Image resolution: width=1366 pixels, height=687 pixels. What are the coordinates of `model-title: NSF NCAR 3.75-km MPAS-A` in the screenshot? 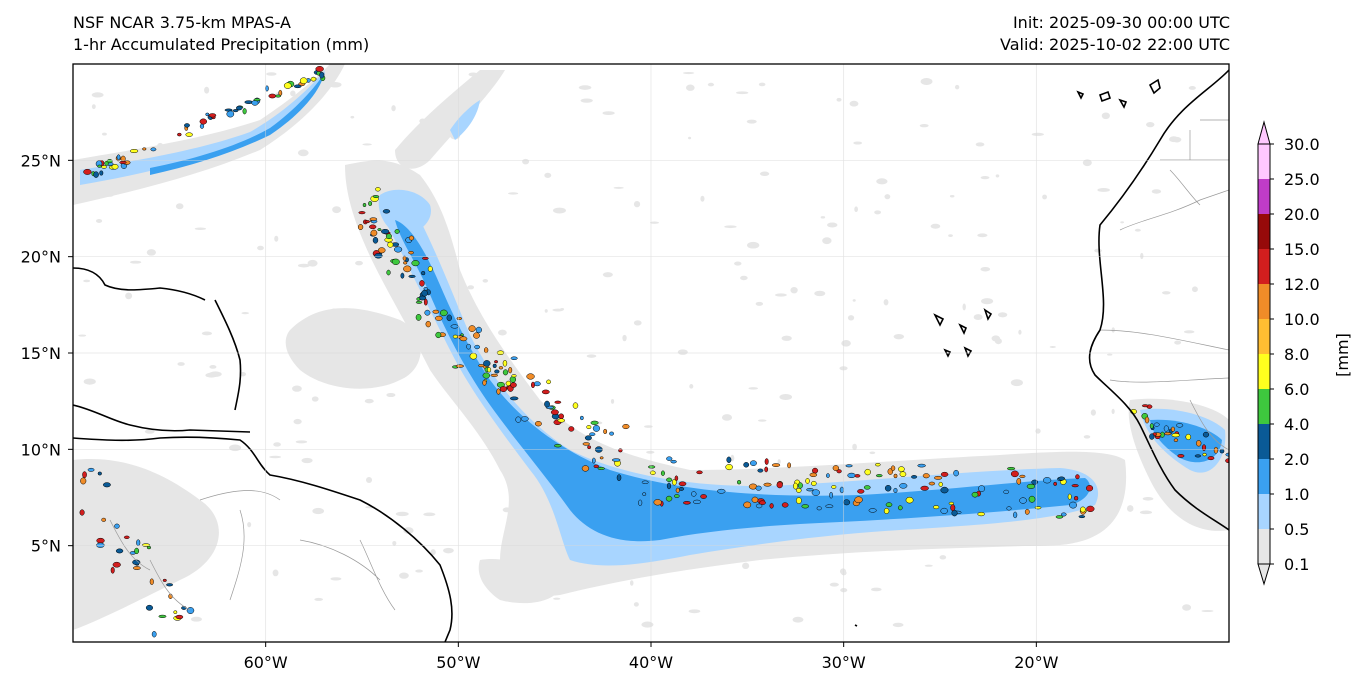 It's located at (182, 22).